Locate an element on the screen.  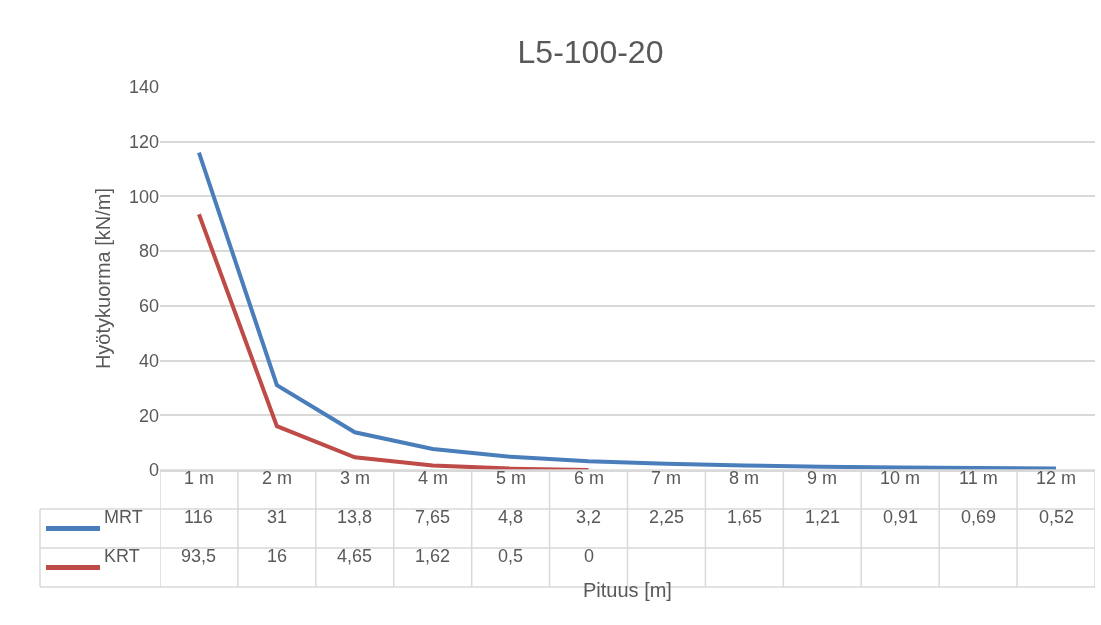
y-tick-label: 140 is located at coordinates (143, 87).